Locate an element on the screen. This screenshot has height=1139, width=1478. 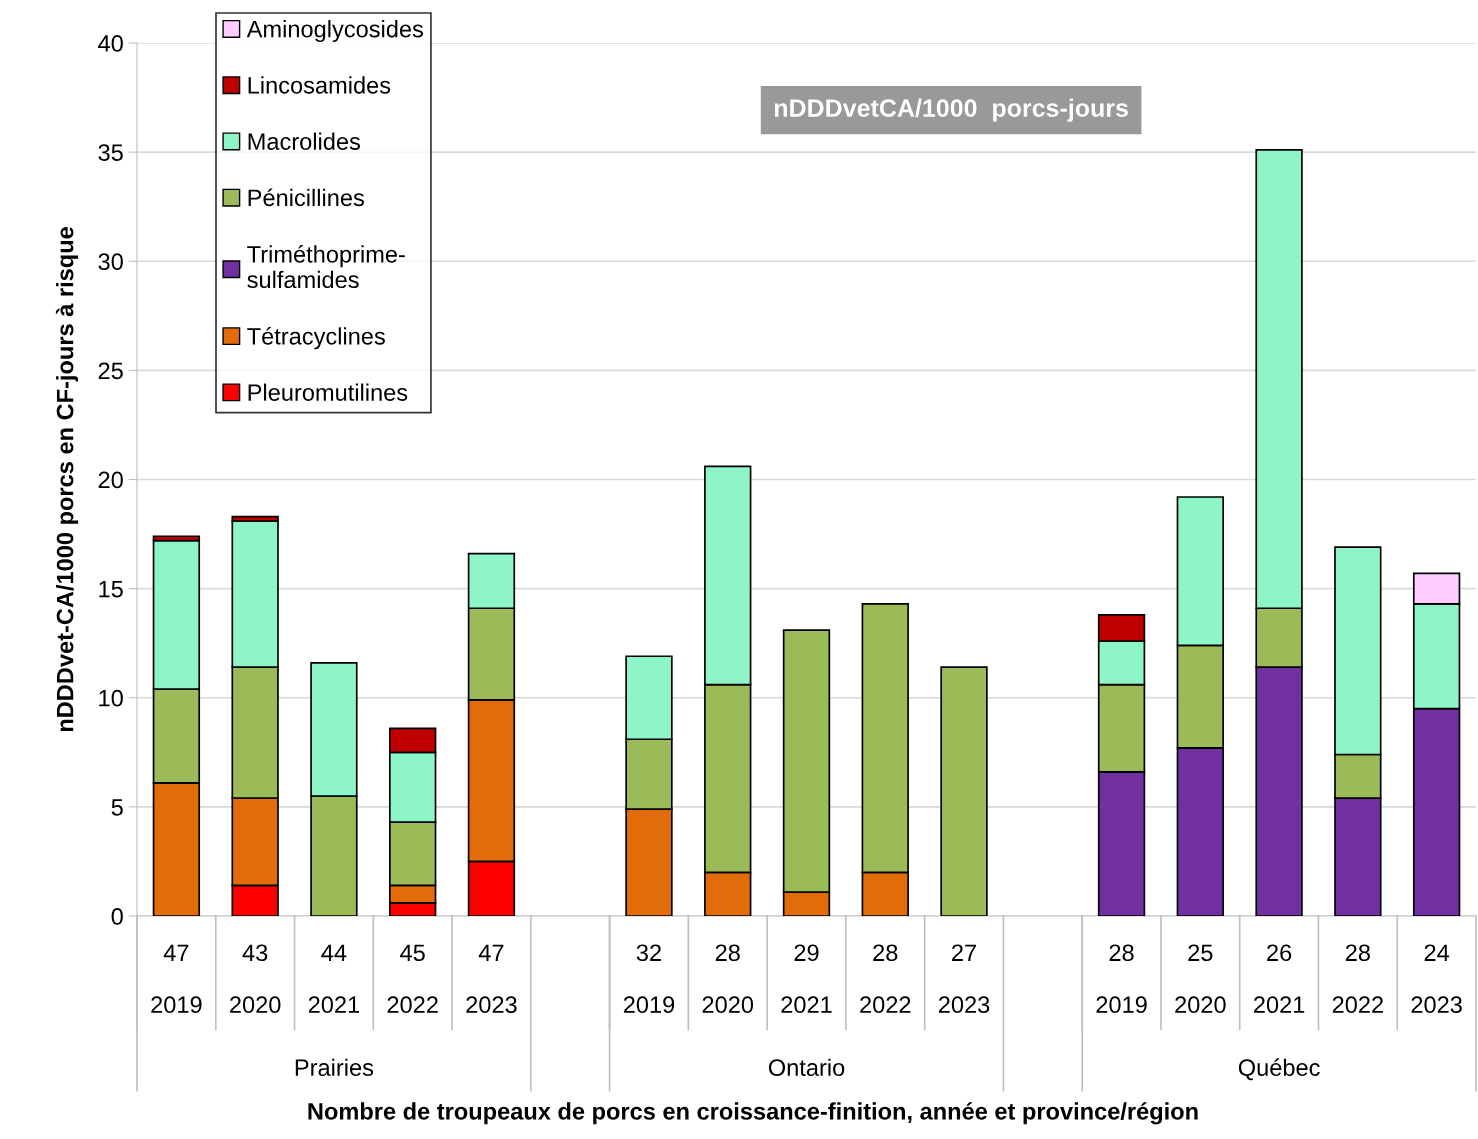
y-tick-label: 25 is located at coordinates (110, 371).